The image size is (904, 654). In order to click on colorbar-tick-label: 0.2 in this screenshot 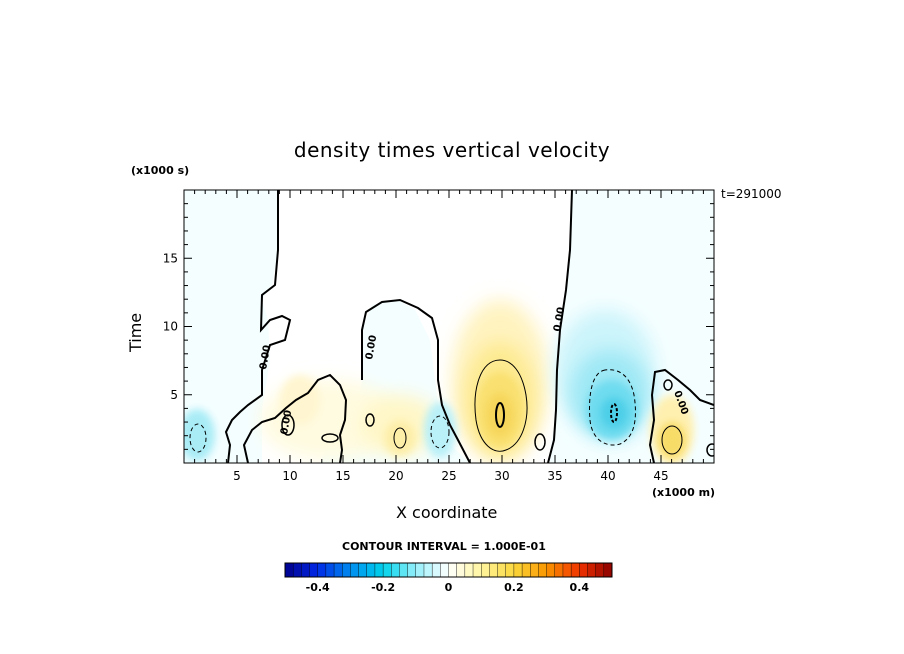, I will do `click(514, 587)`.